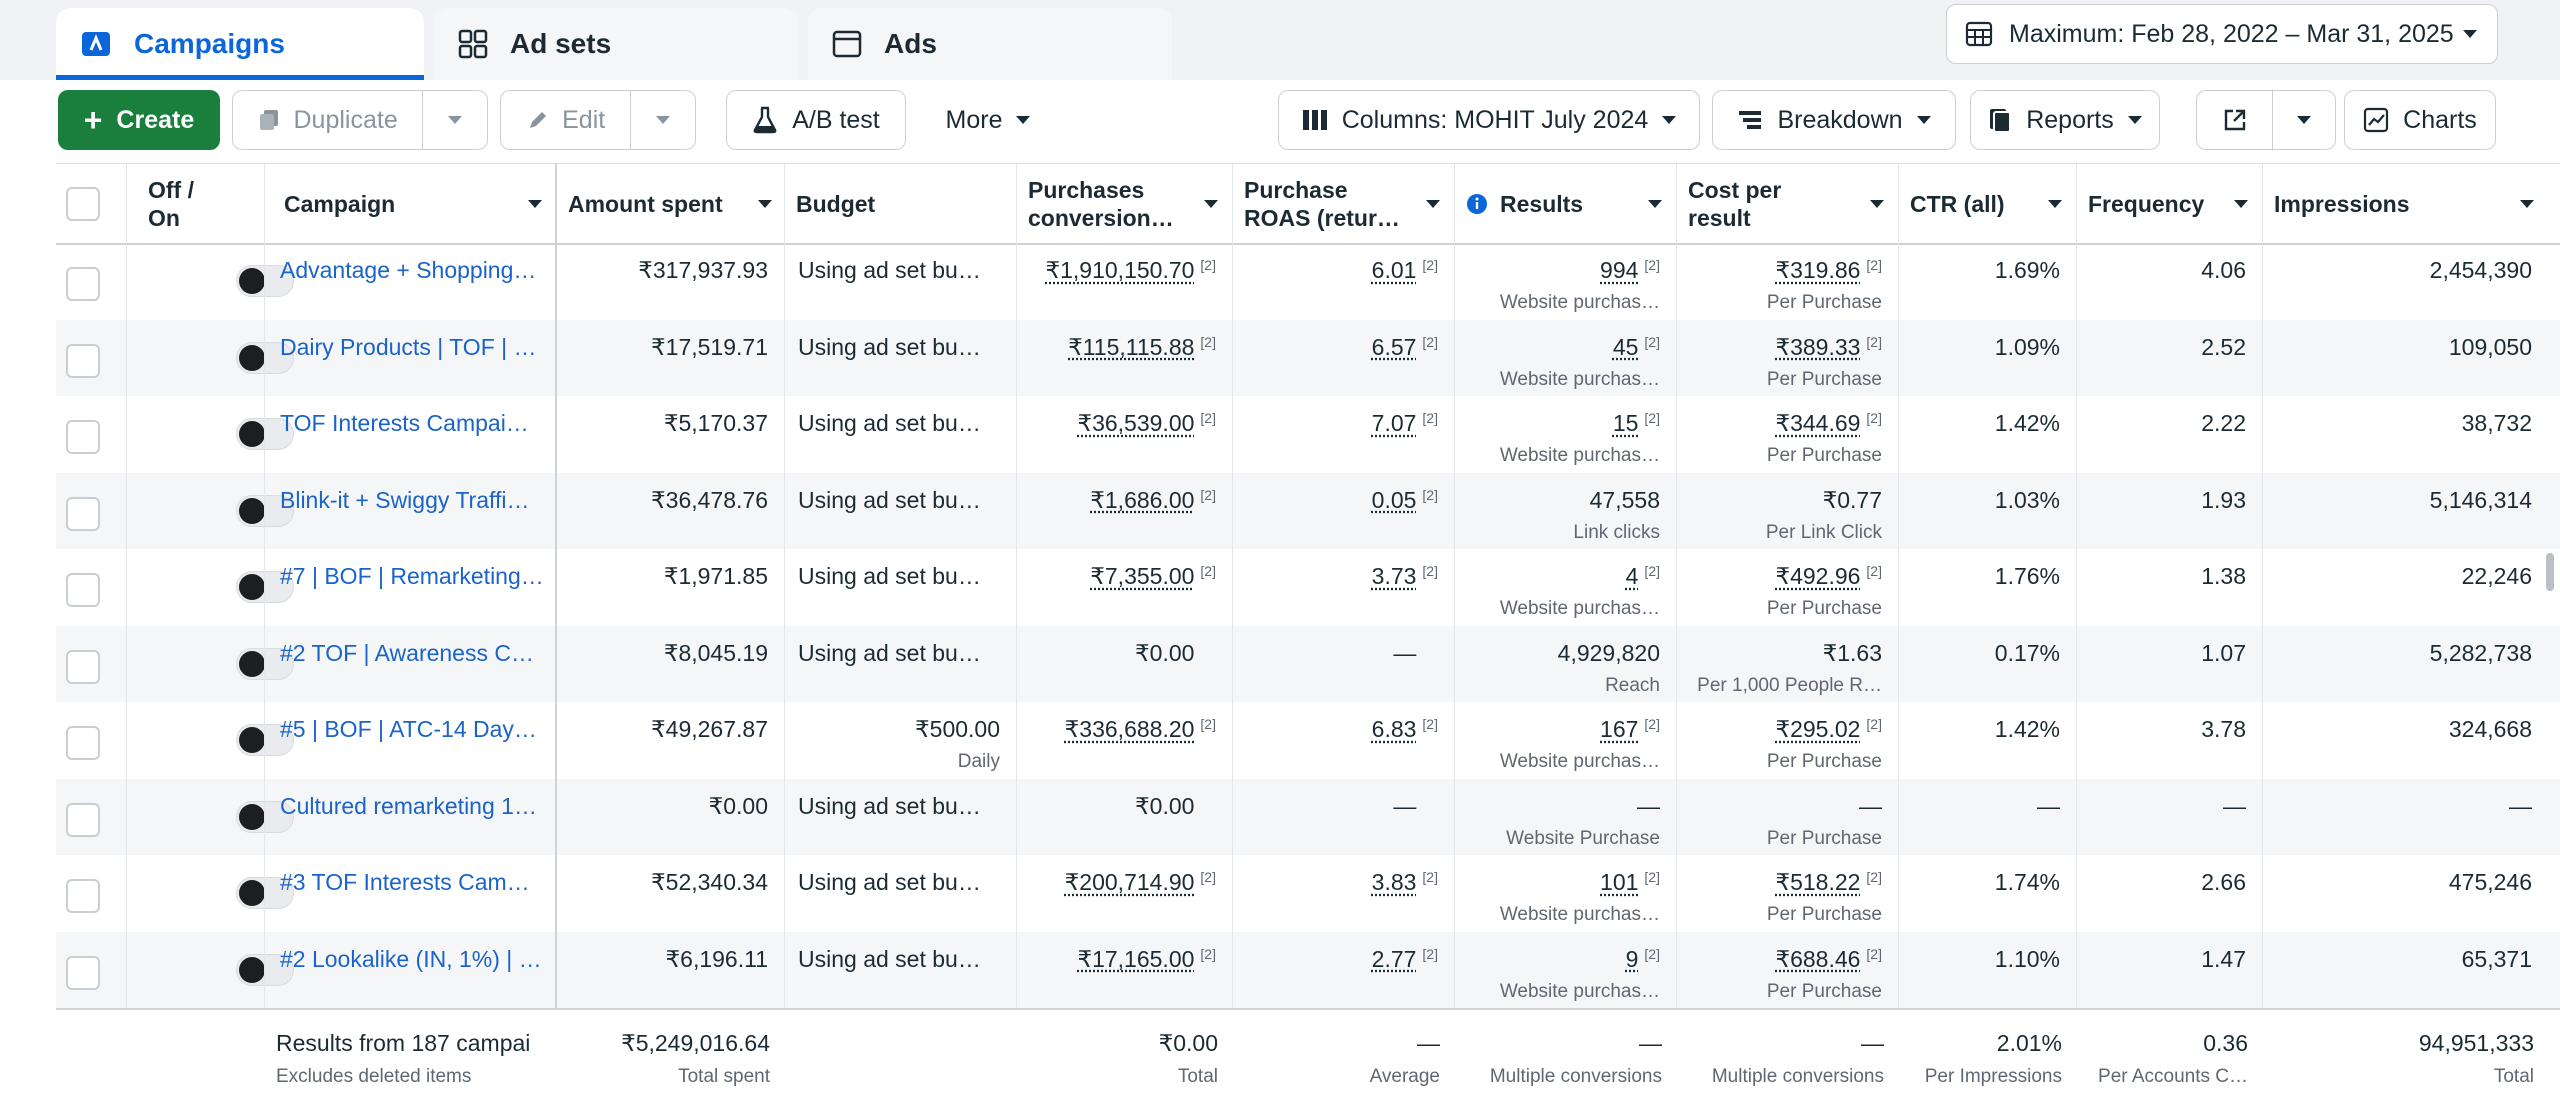  Describe the element at coordinates (2405, 204) in the screenshot. I see `header-impressions: Impressions` at that location.